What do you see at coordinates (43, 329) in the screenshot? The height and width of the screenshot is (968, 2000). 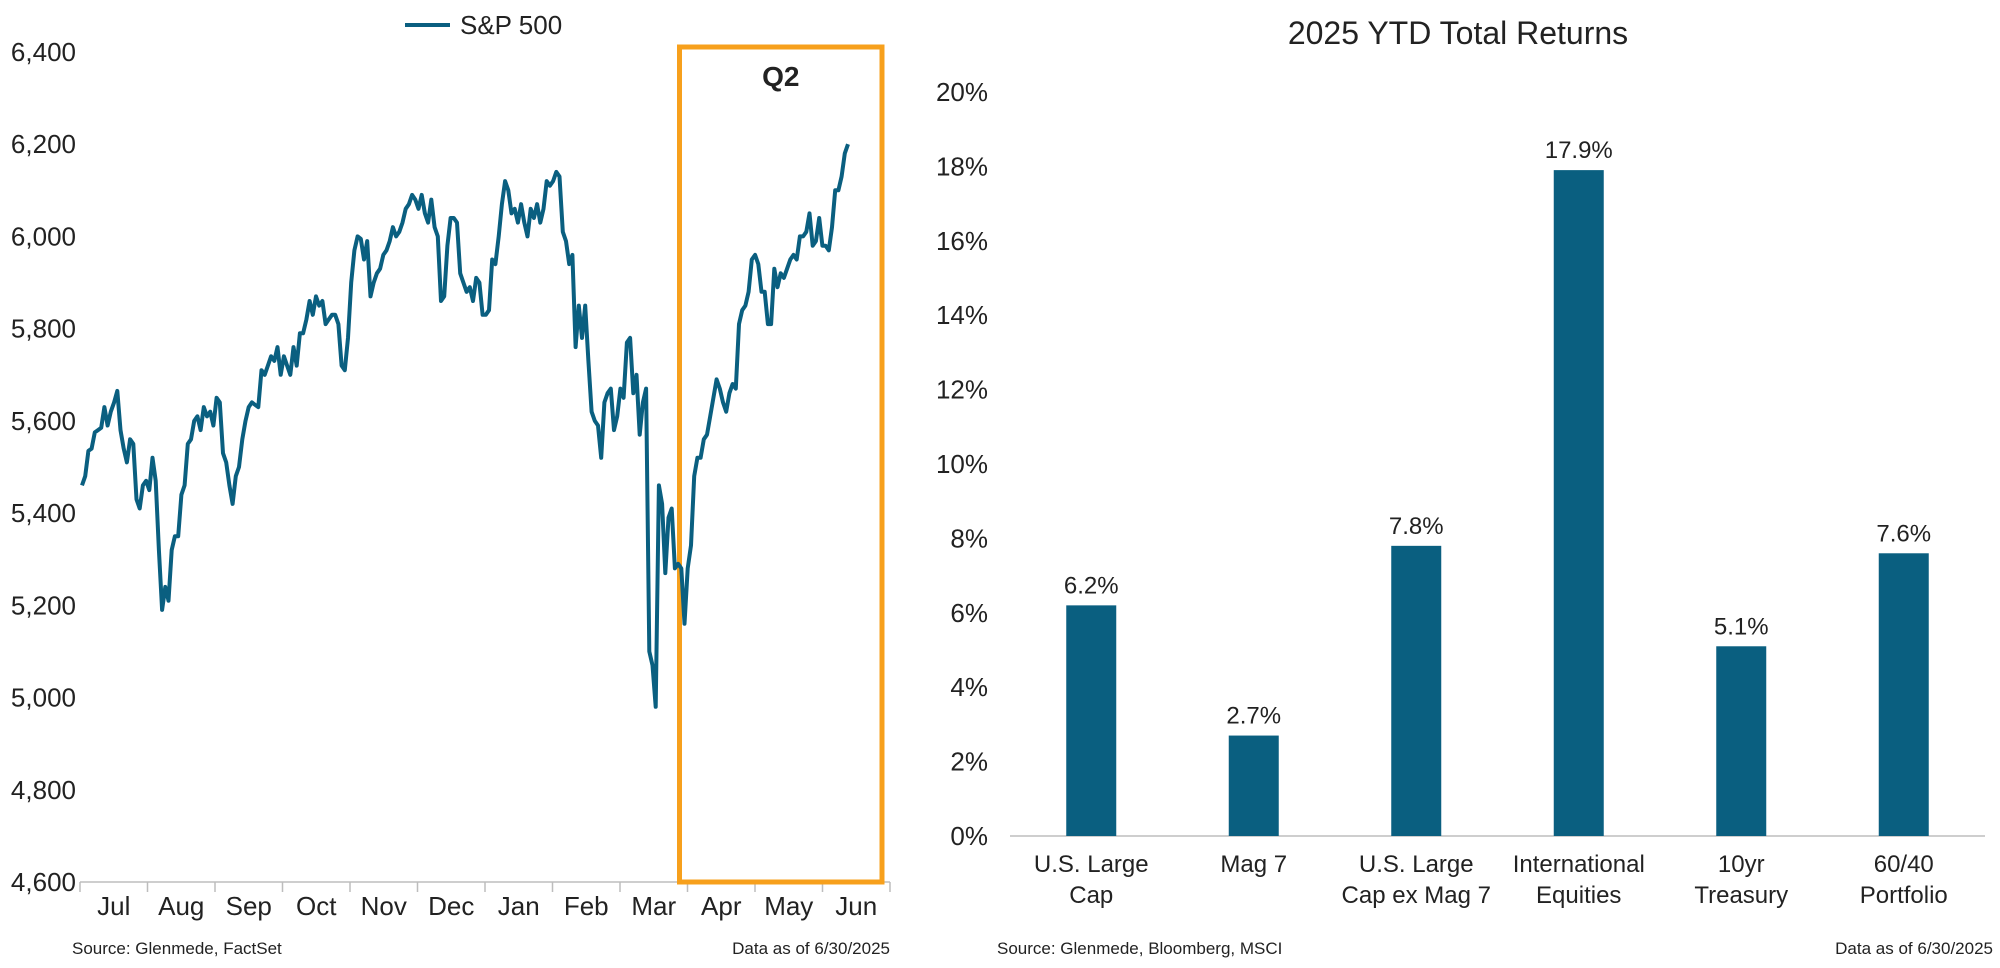 I see `left-y-tick-label: 5,800` at bounding box center [43, 329].